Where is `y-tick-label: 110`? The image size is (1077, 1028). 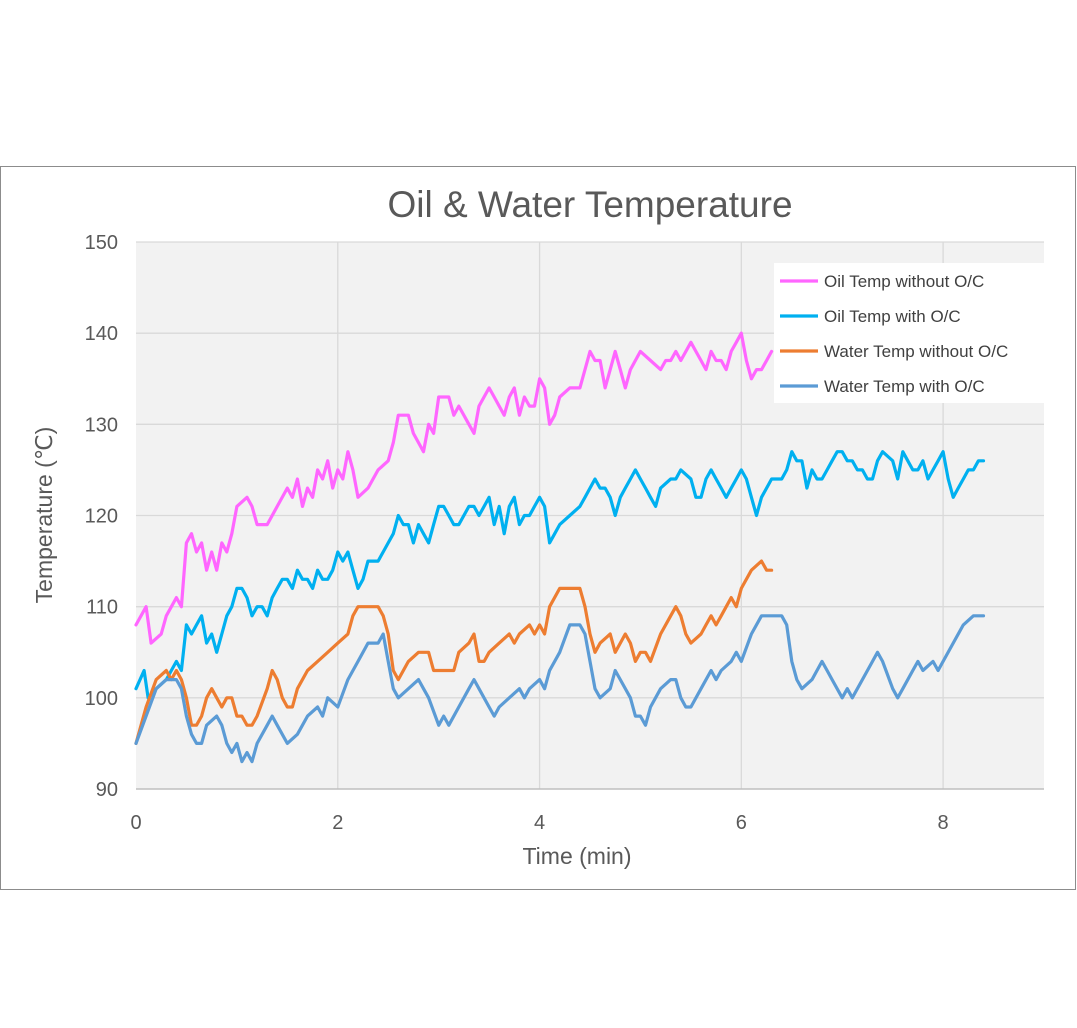 y-tick-label: 110 is located at coordinates (102, 608).